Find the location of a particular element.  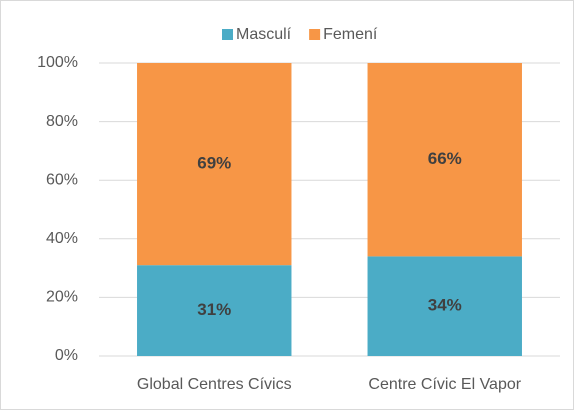

y-tick-label: 20% is located at coordinates (62, 297).